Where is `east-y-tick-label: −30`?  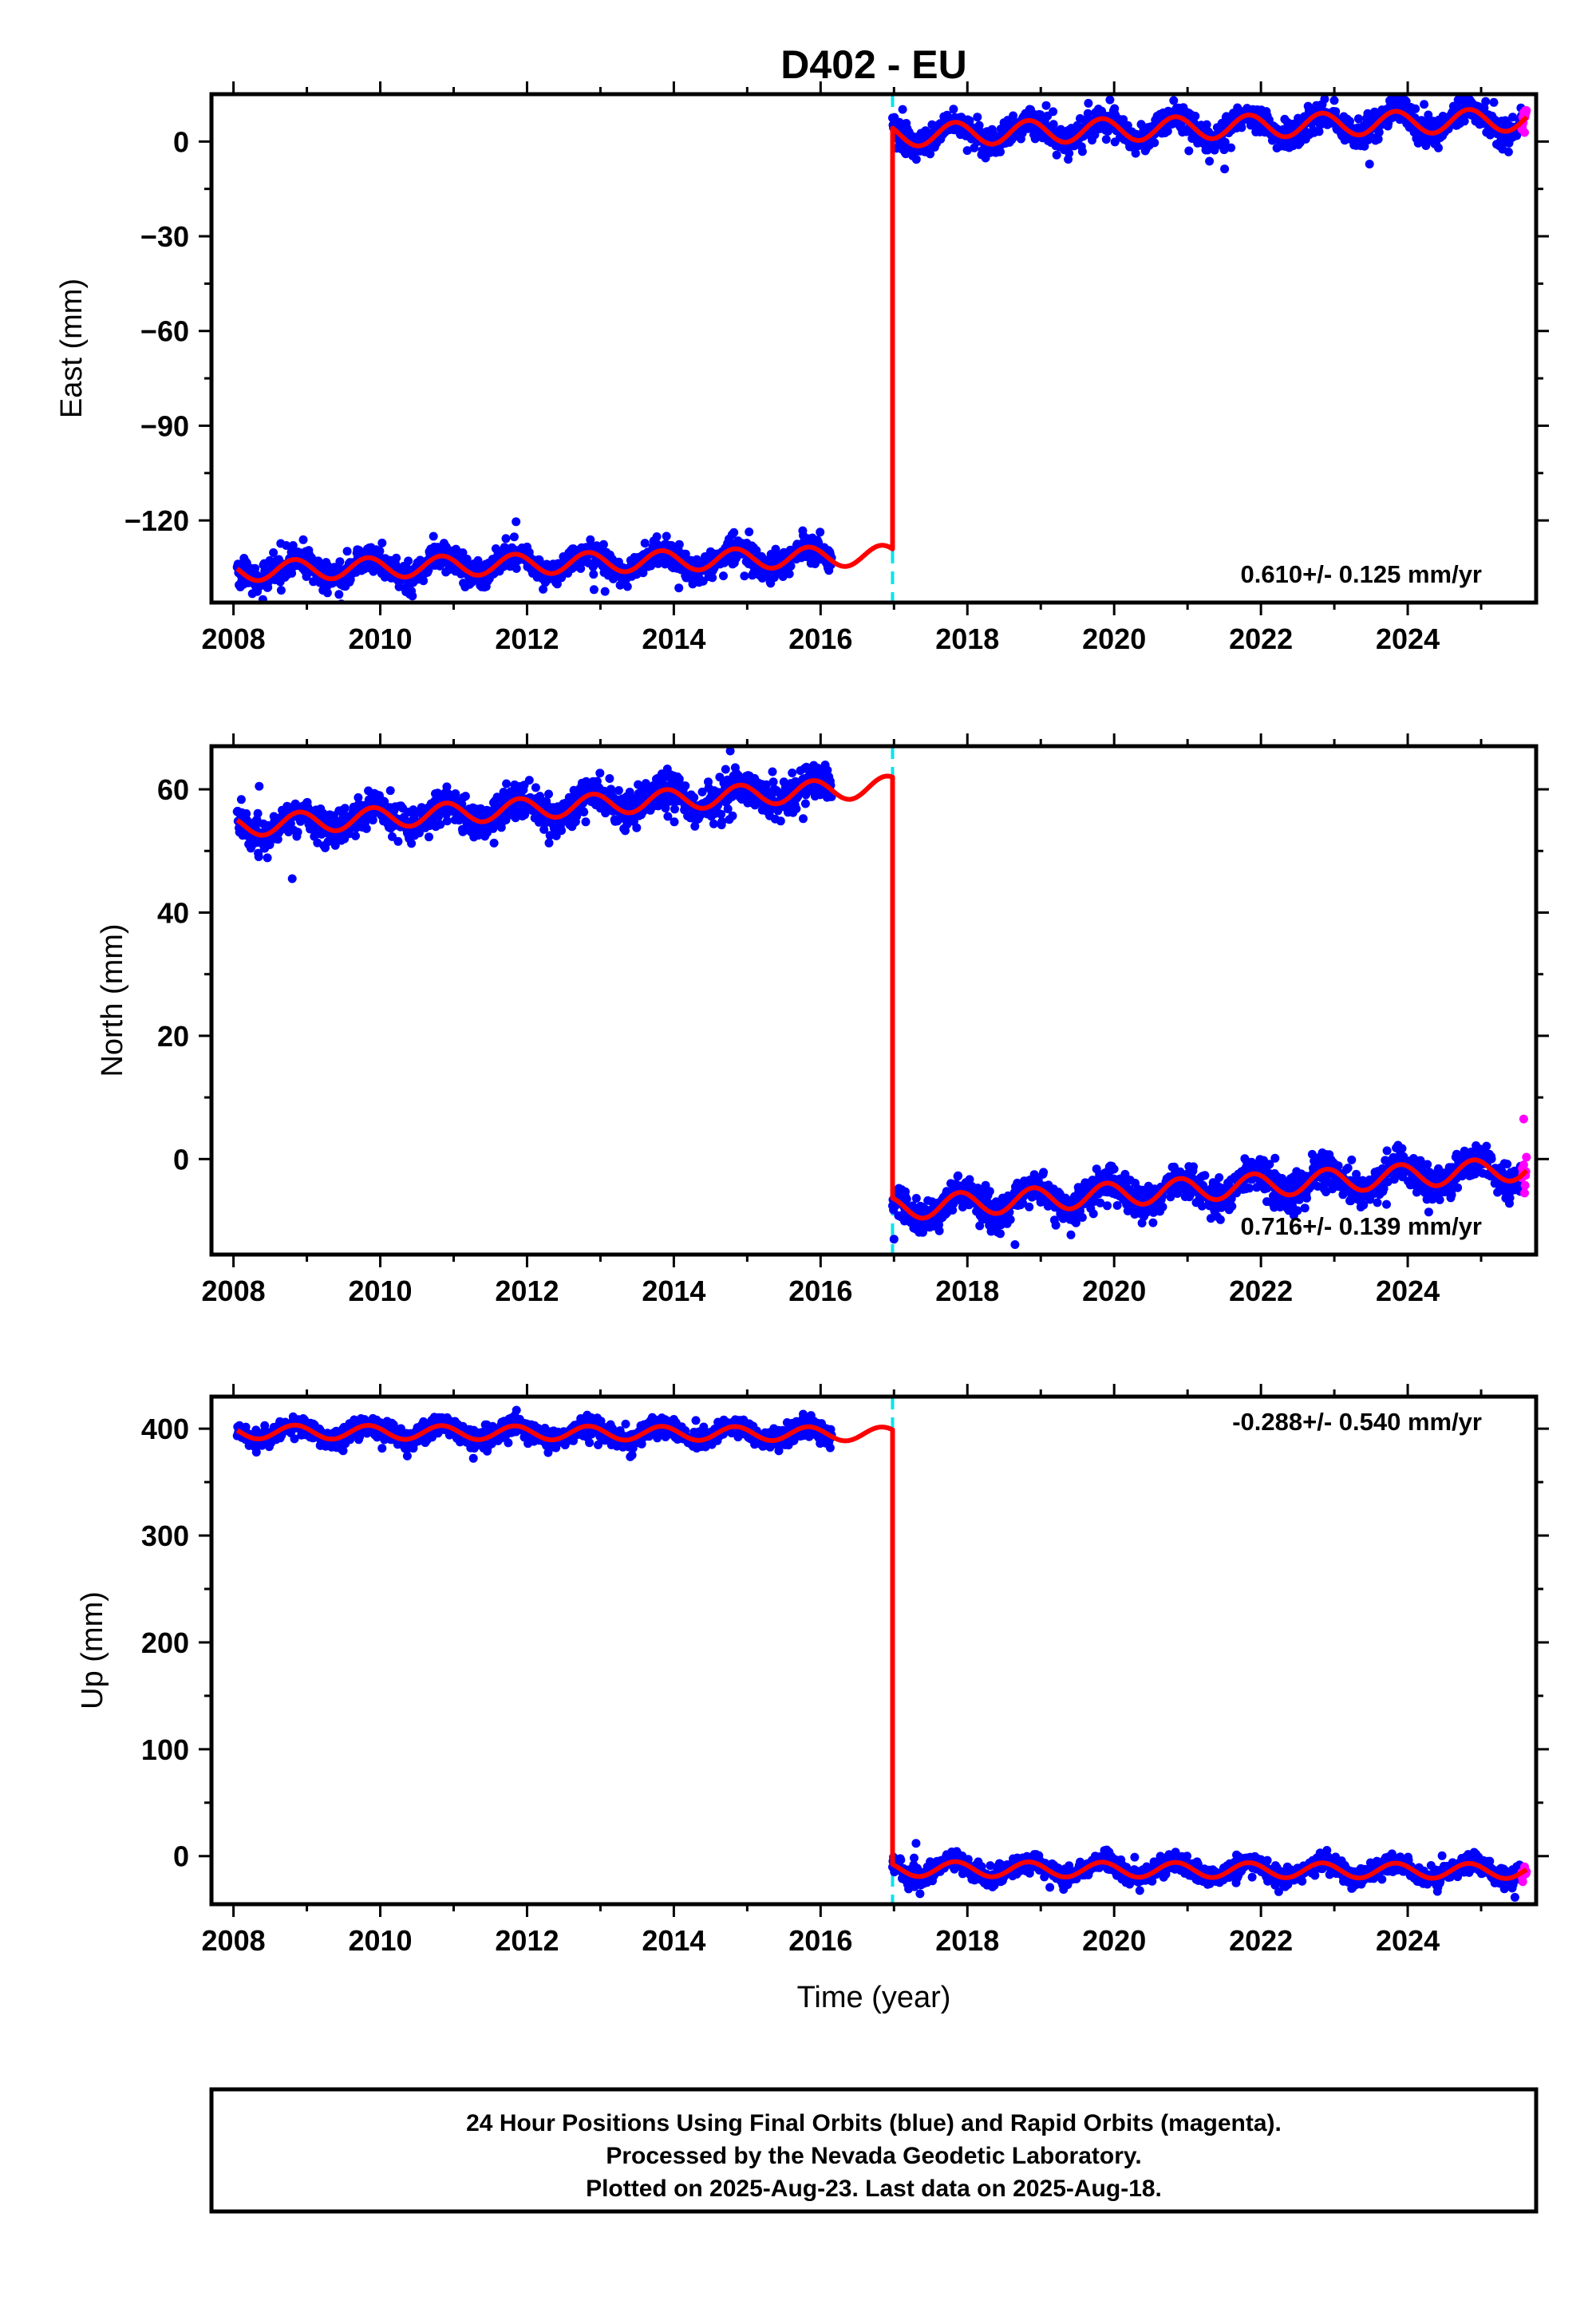 east-y-tick-label: −30 is located at coordinates (164, 236).